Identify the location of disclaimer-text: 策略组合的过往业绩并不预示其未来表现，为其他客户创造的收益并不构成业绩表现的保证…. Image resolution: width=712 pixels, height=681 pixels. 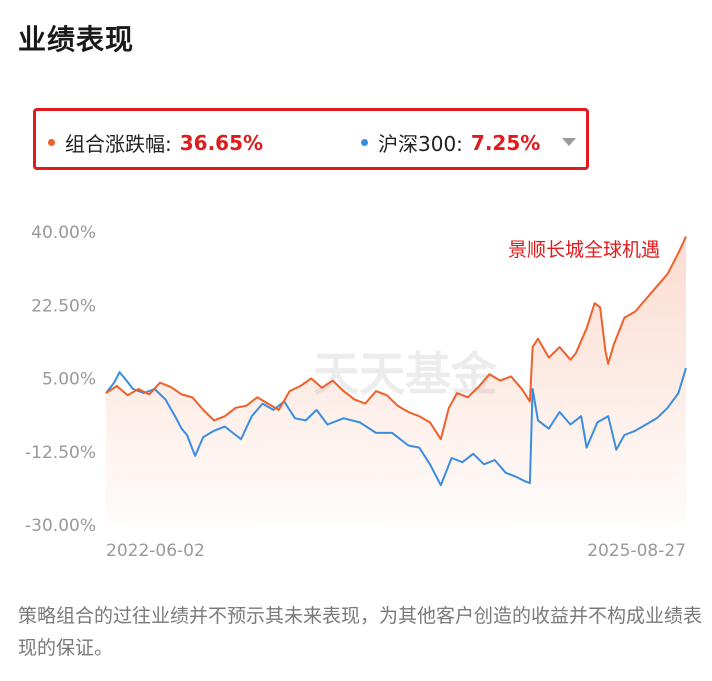
(360, 632).